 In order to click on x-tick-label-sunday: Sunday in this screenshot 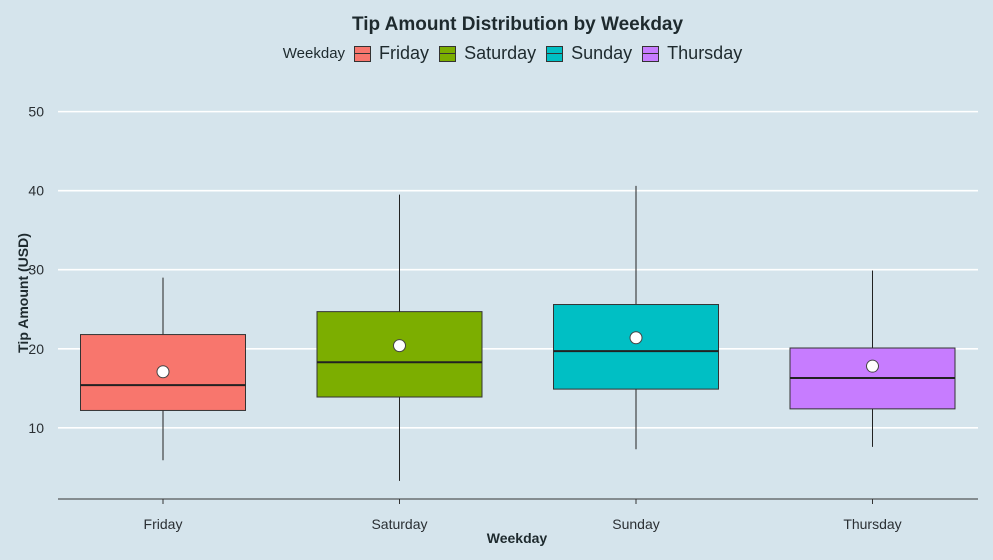, I will do `click(635, 524)`.